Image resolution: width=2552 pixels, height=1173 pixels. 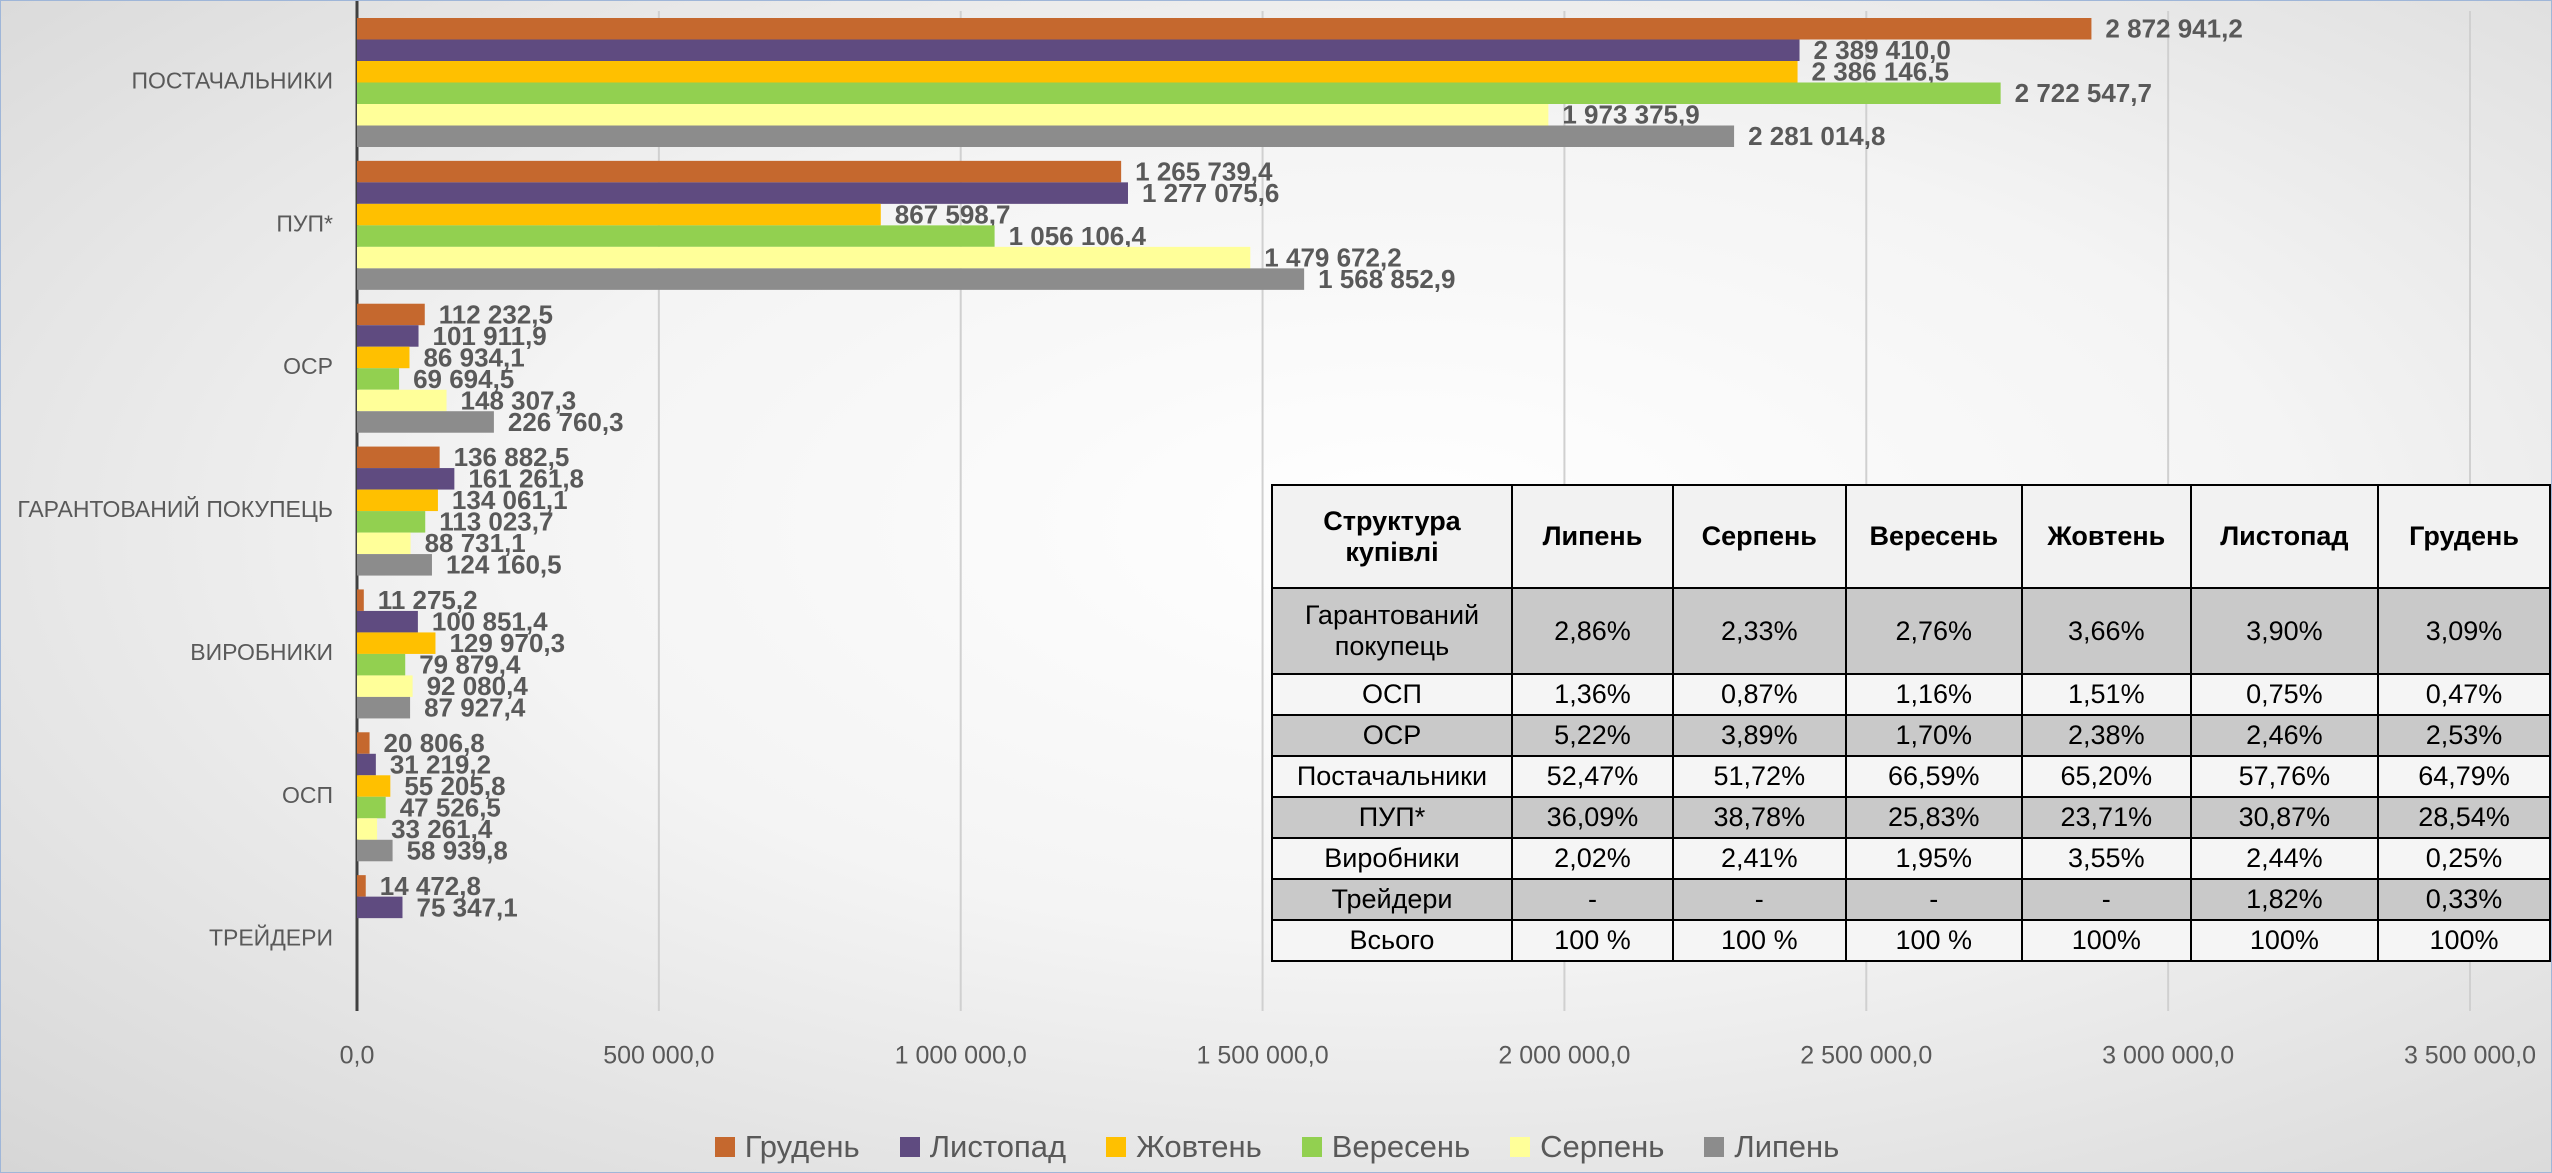 I want to click on legend-item: Серпень, so click(x=1587, y=1147).